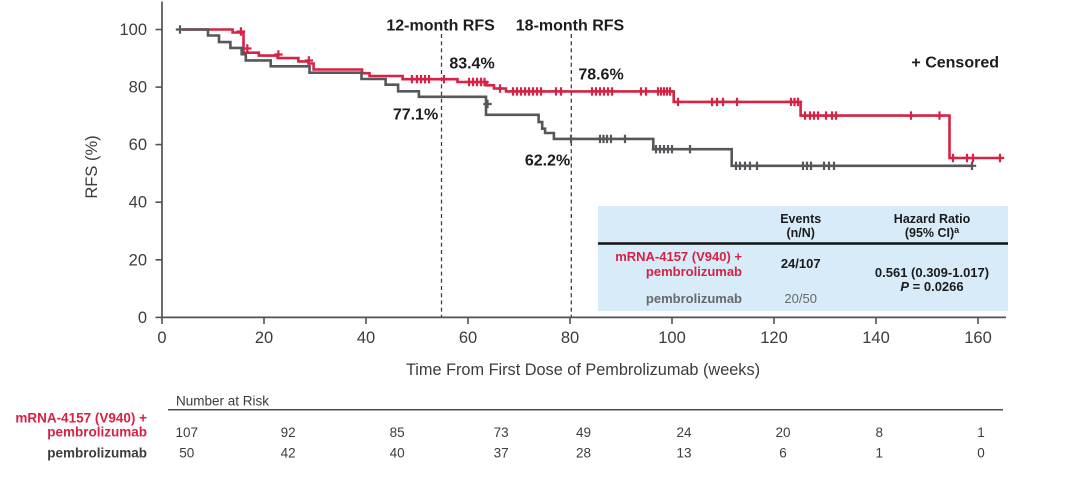 The width and height of the screenshot is (1080, 486). Describe the element at coordinates (684, 432) in the screenshot. I see `svg-text: 24` at that location.